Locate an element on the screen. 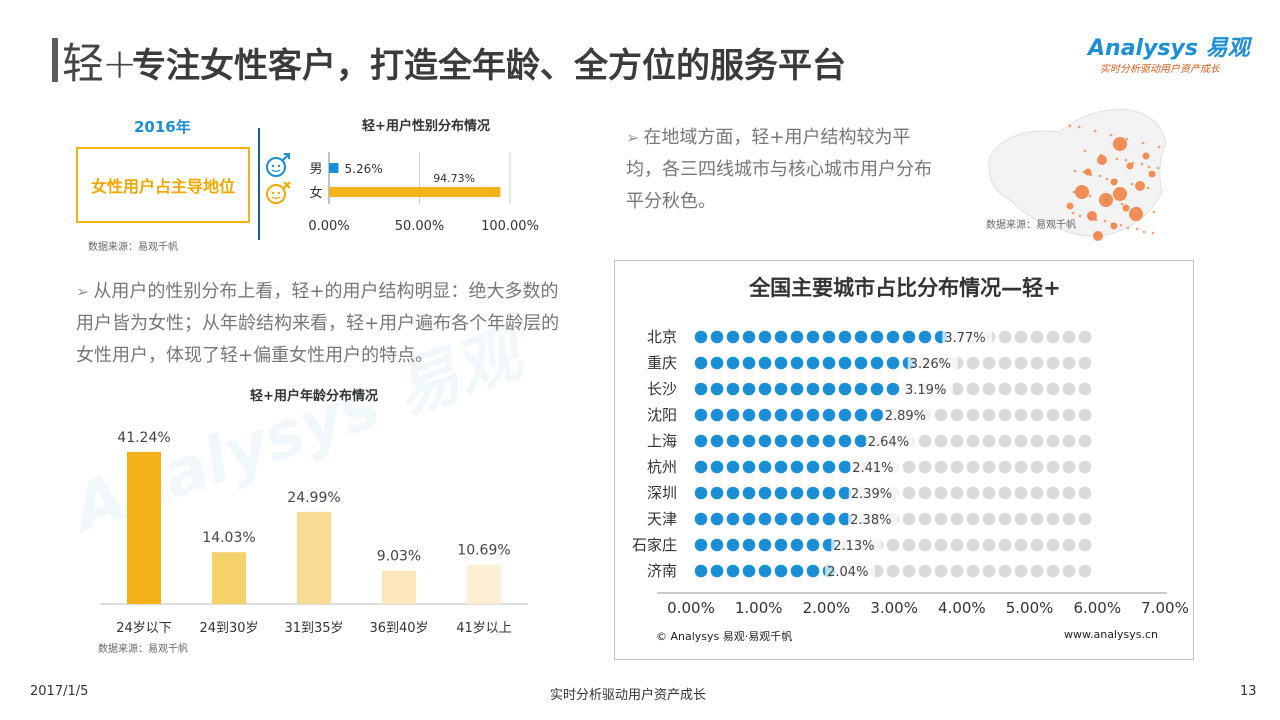 The height and width of the screenshot is (720, 1280). city-tick-label: 4.00% is located at coordinates (962, 608).